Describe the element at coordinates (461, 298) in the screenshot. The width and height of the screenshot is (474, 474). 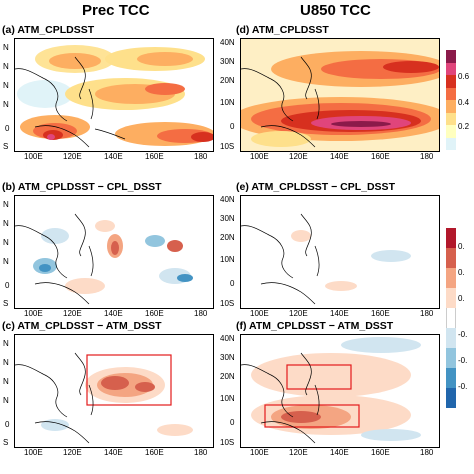
I see `colorbar-bottom-label-2: 0.` at that location.